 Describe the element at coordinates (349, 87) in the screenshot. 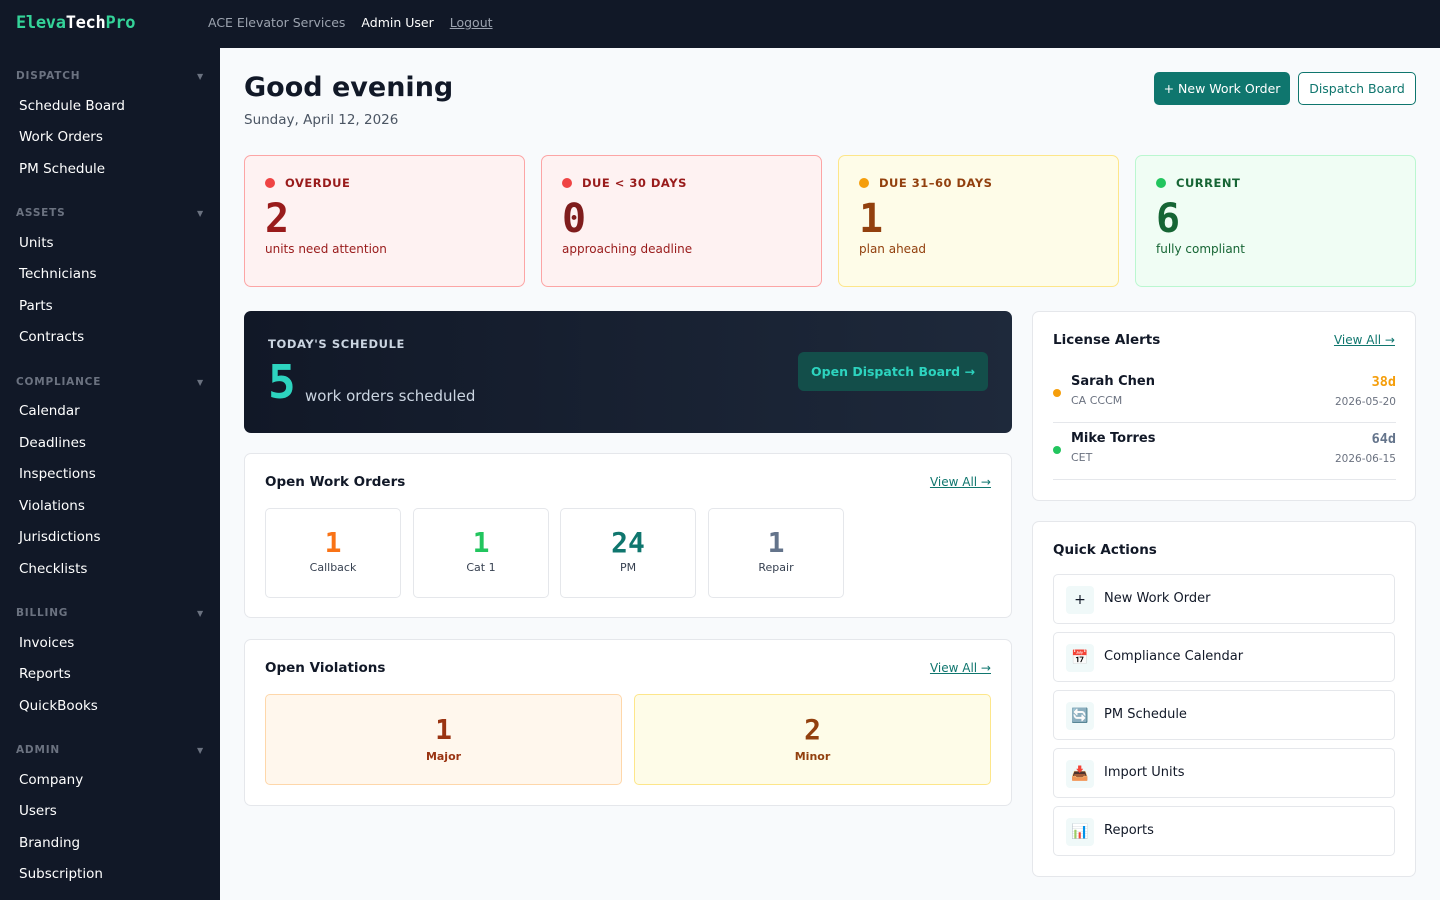

I see `page-title: Good evening` at that location.